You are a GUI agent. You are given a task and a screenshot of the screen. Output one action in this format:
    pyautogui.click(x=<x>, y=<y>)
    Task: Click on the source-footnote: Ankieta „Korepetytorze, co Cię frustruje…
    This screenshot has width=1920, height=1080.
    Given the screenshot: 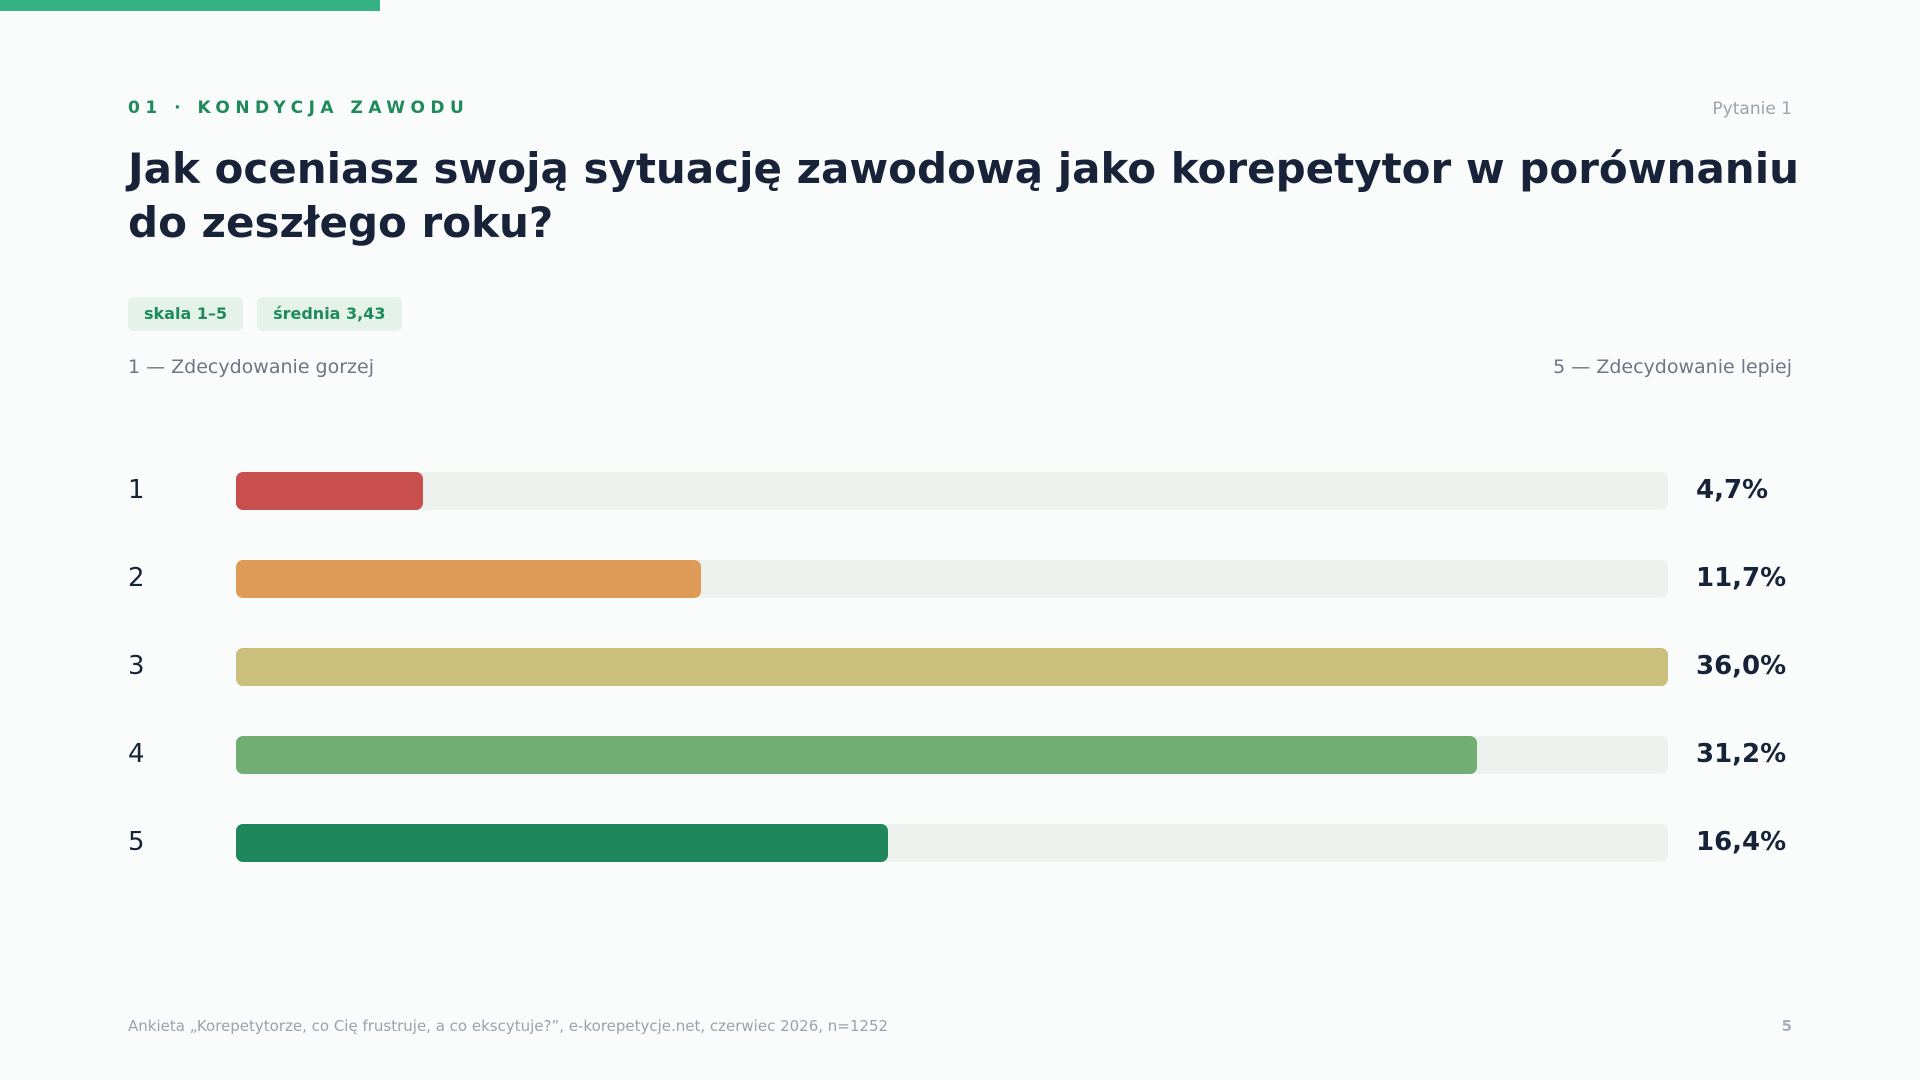 What is the action you would take?
    pyautogui.click(x=508, y=1026)
    